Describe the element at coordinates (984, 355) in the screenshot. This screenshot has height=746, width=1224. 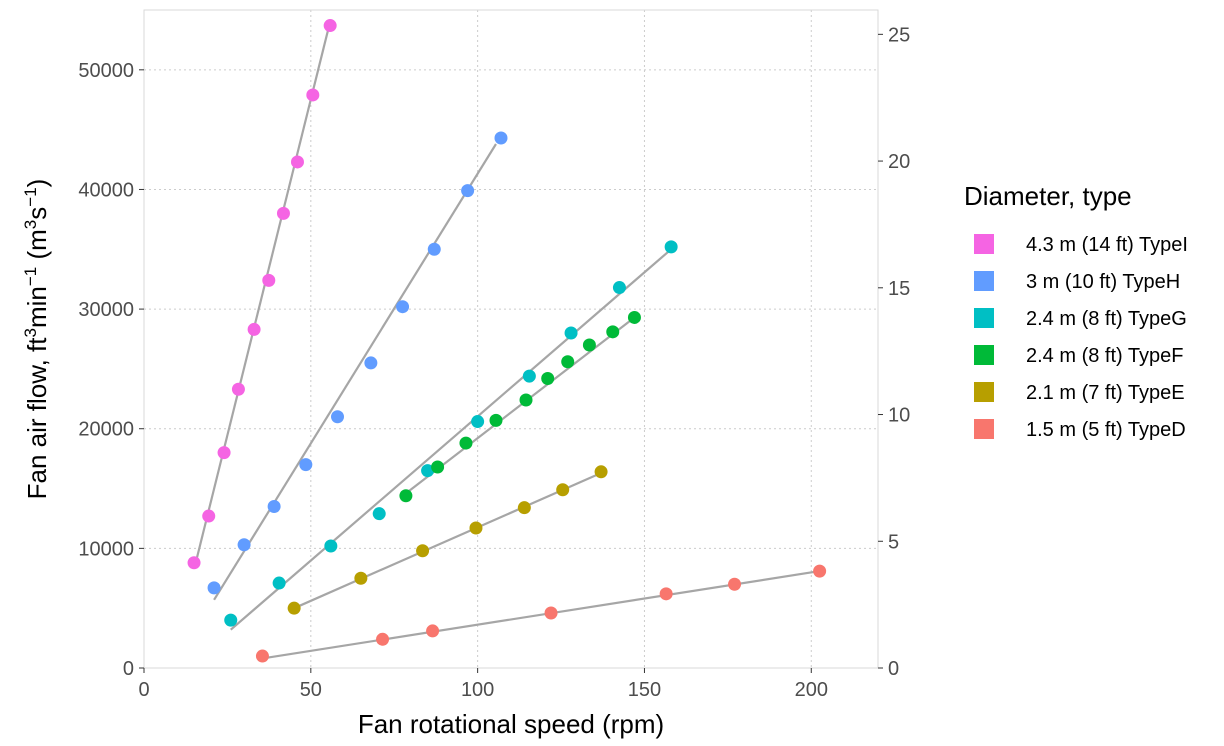
I see `legend-key-2-4-m-8-ft-typef` at that location.